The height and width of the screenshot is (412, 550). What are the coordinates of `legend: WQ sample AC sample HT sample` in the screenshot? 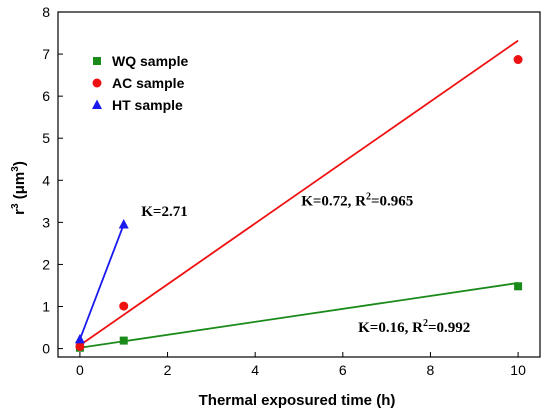 It's located at (140, 83).